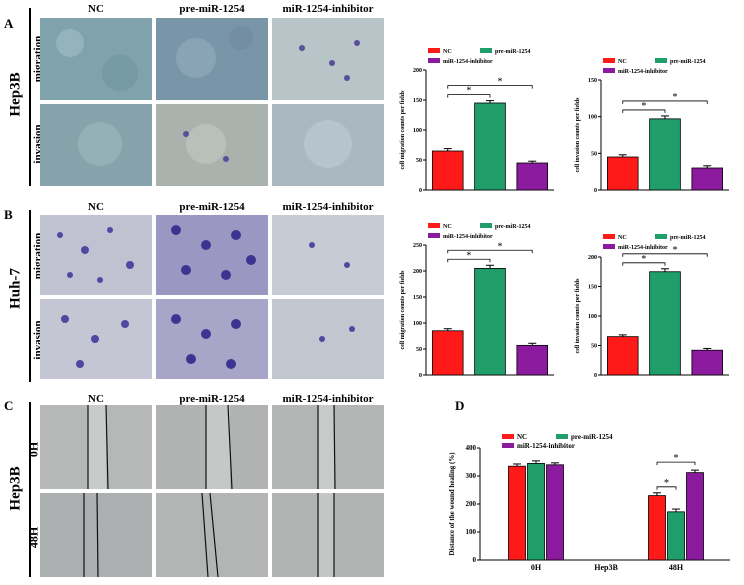  What do you see at coordinates (9, 23) in the screenshot?
I see `panel-letter-a: A` at bounding box center [9, 23].